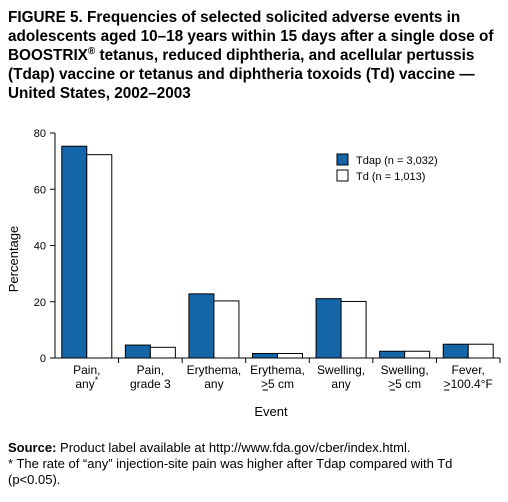  What do you see at coordinates (468, 370) in the screenshot?
I see `x-tick-label-line1: Fever,` at bounding box center [468, 370].